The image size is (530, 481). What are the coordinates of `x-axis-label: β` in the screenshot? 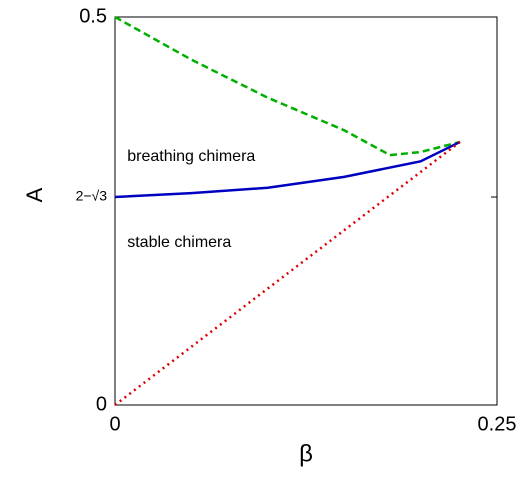 It's located at (306, 453).